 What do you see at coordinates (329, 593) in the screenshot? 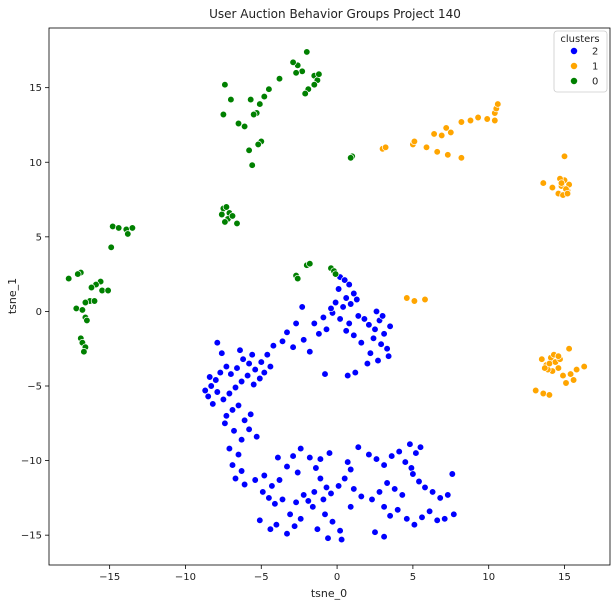
I see `x-axis-label: tsne_0` at bounding box center [329, 593].